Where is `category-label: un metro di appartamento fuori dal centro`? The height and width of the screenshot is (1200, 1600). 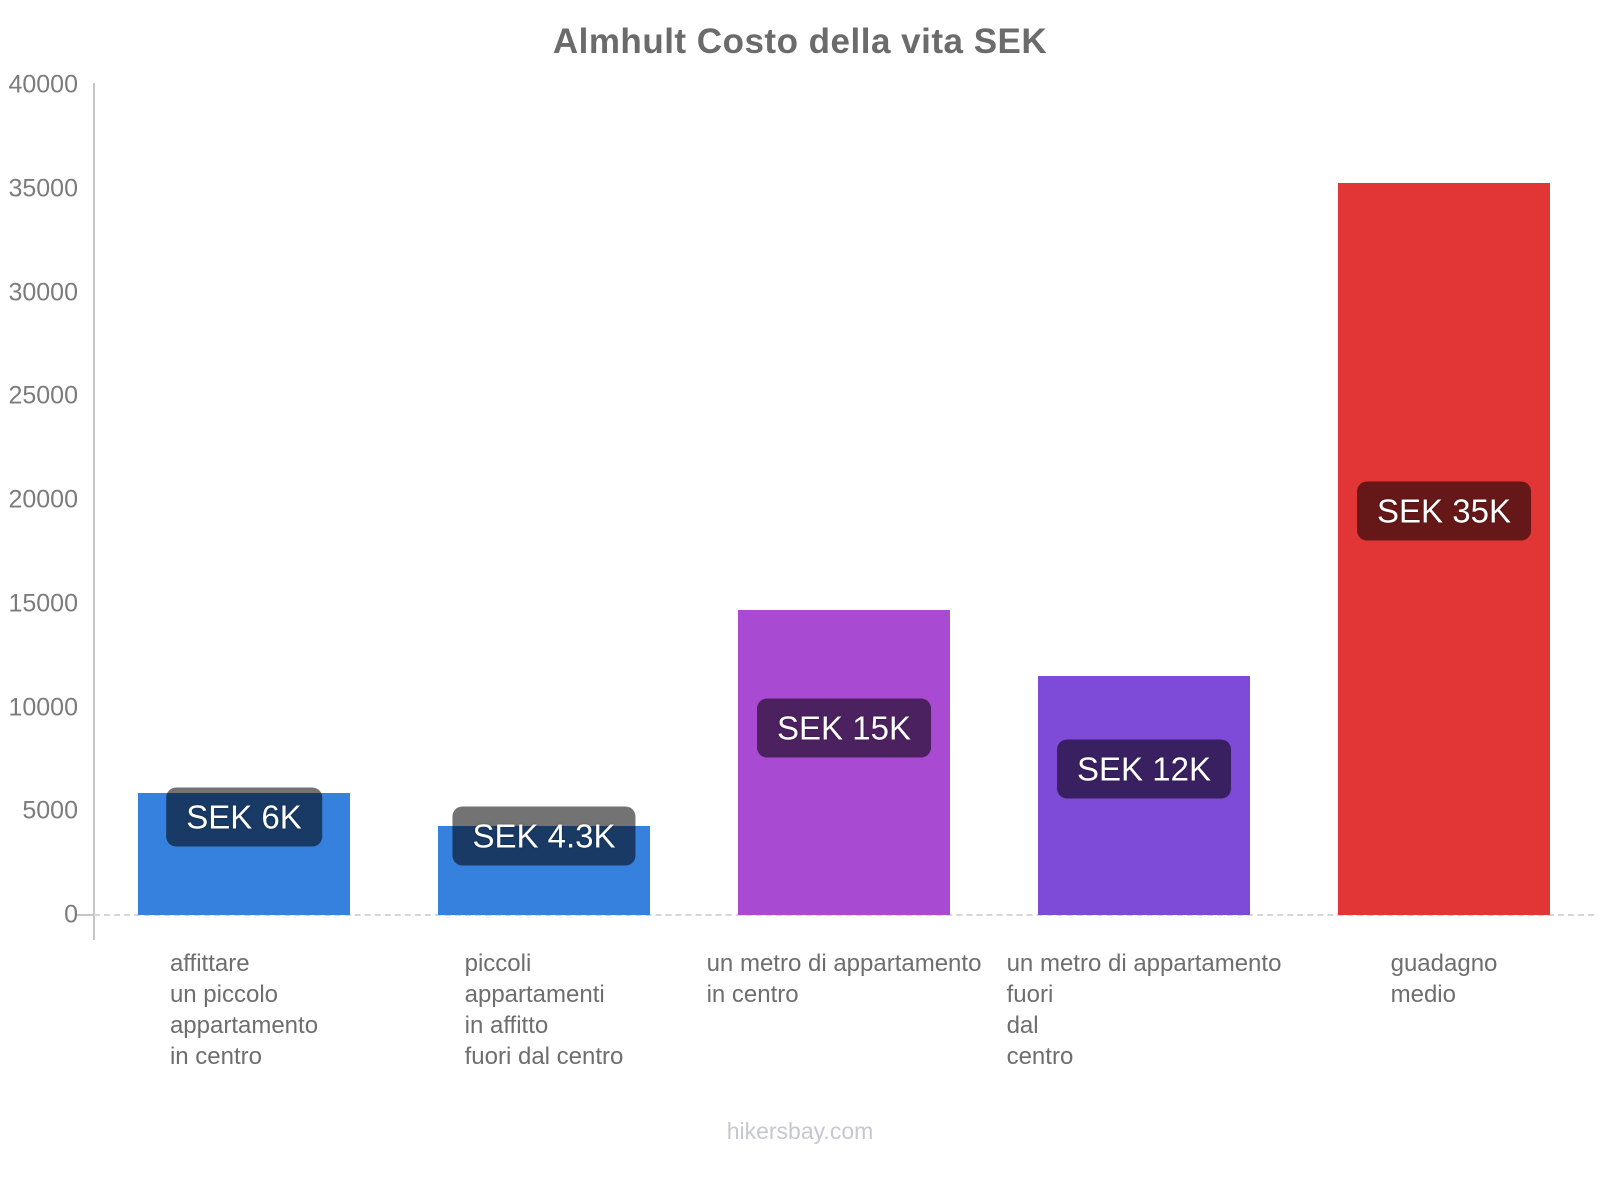
category-label: un metro di appartamento fuori dal centro is located at coordinates (1144, 1010).